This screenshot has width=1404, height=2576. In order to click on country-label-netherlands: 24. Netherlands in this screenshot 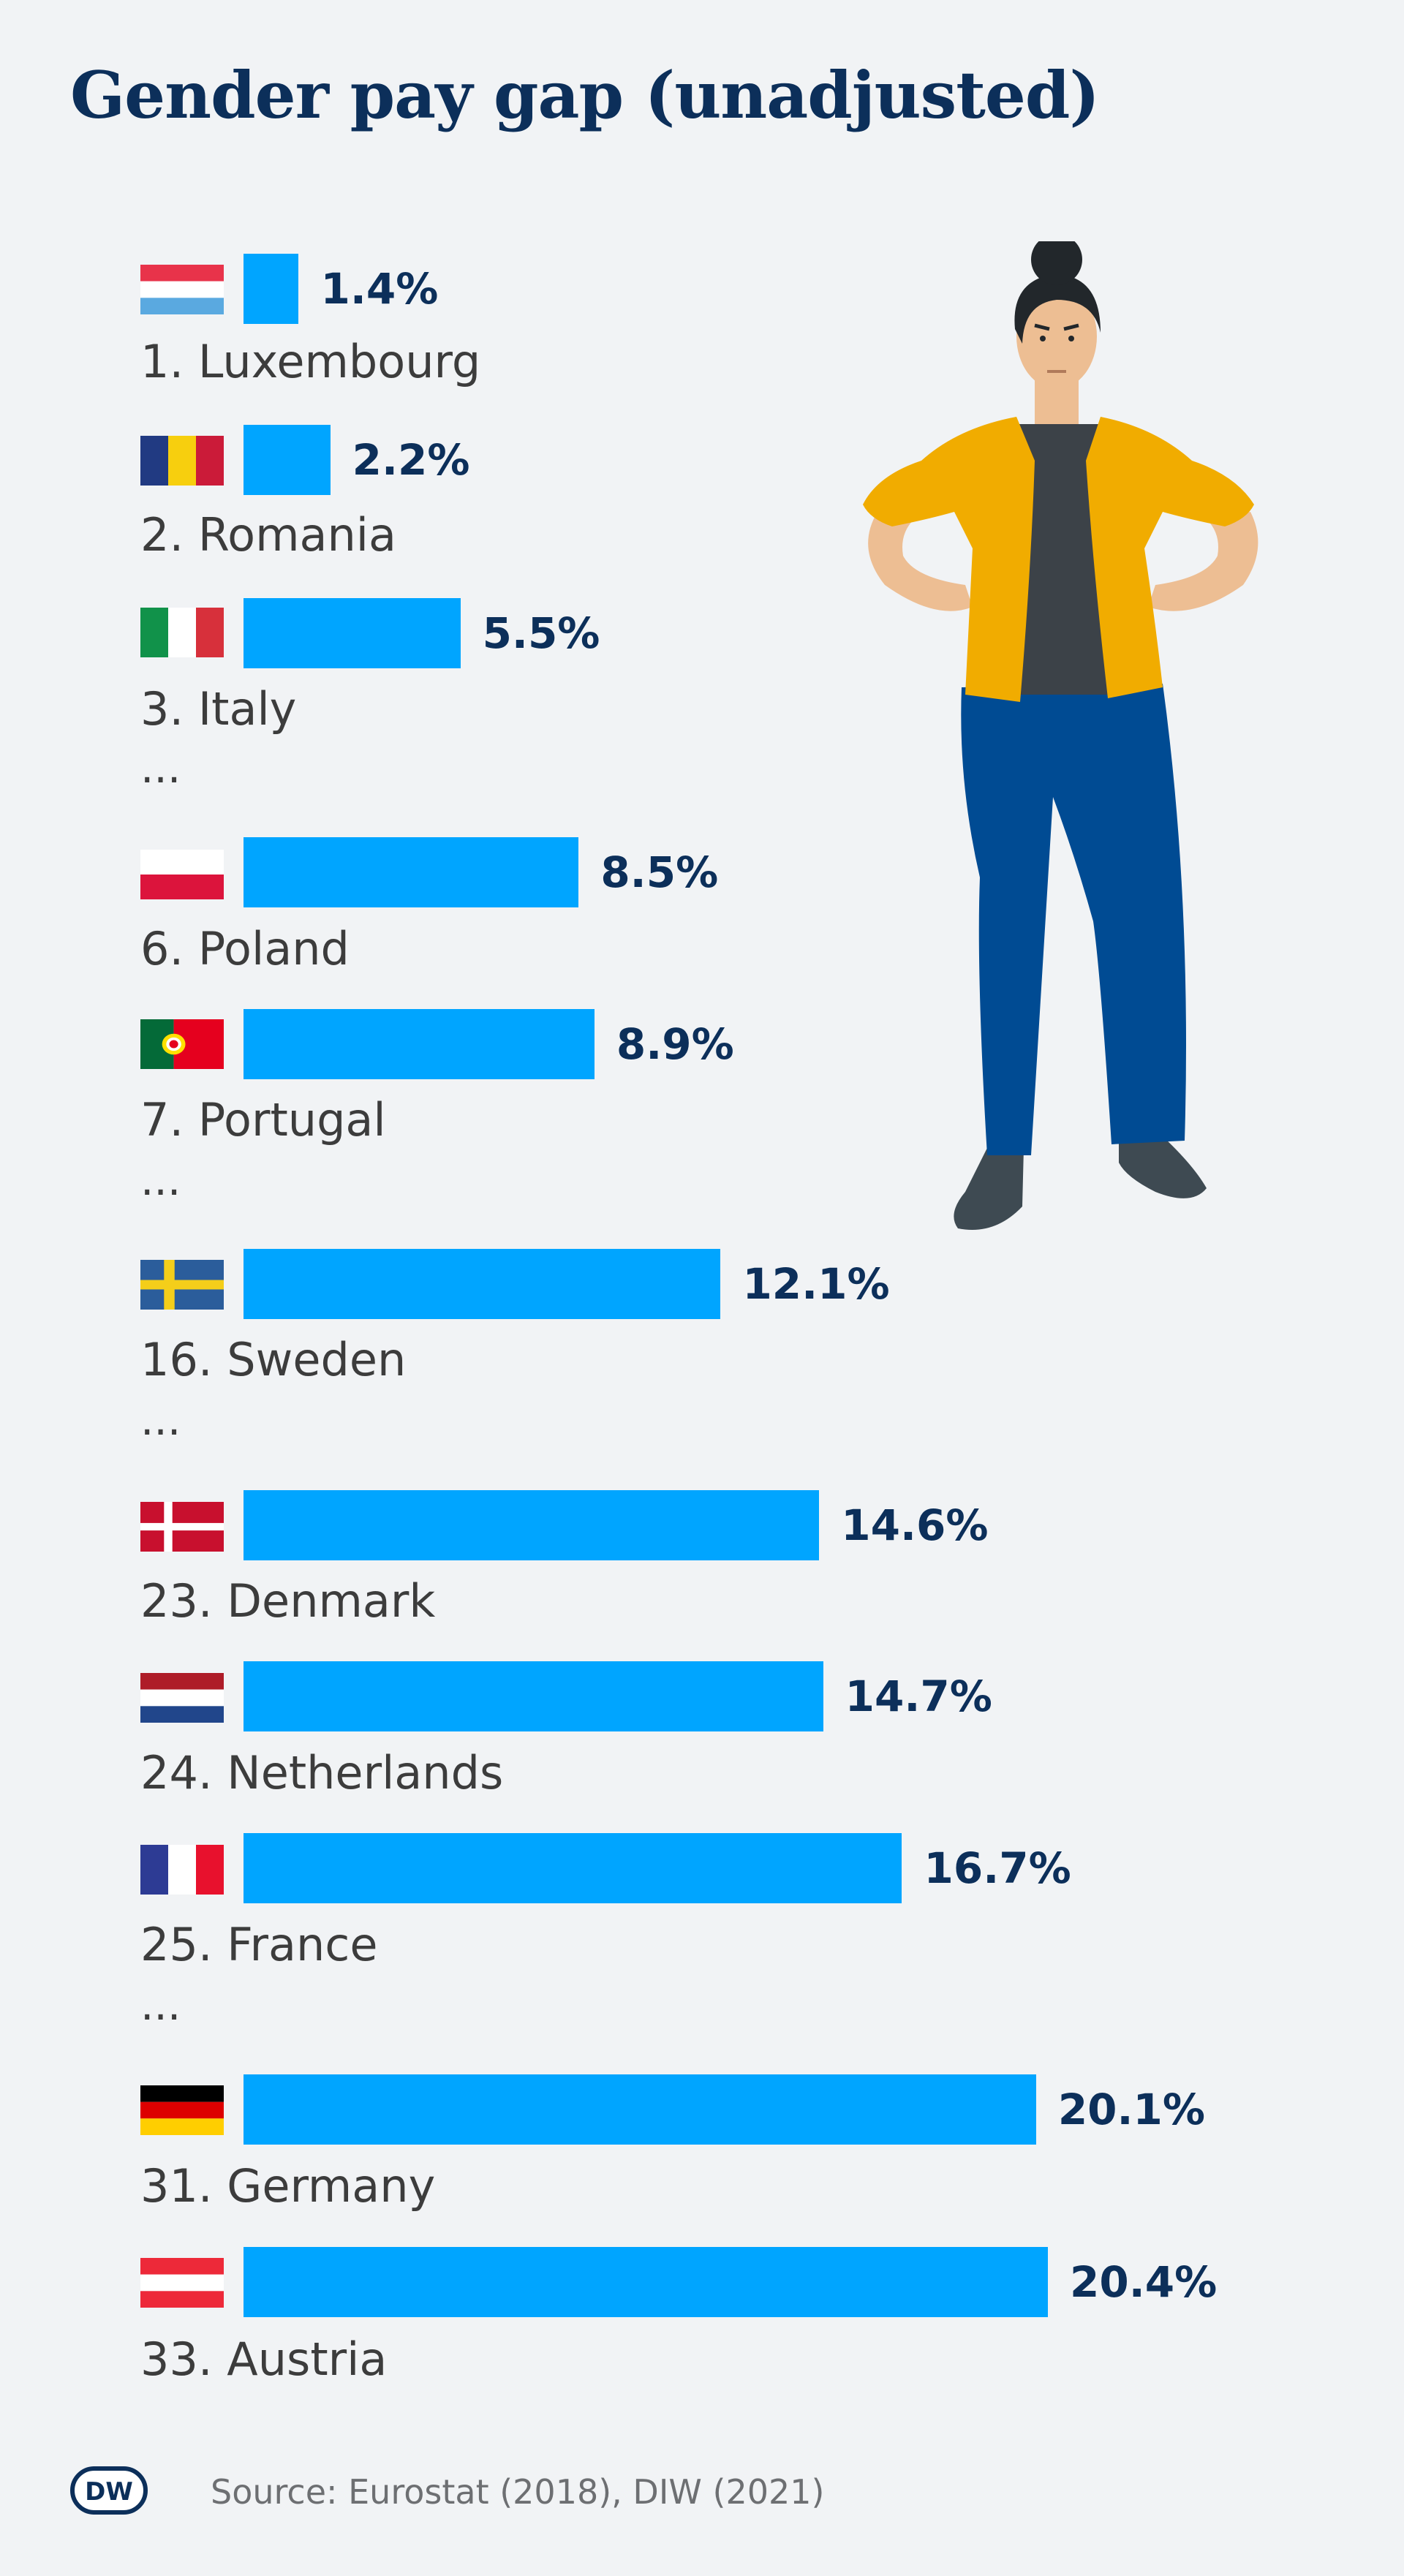, I will do `click(322, 1772)`.